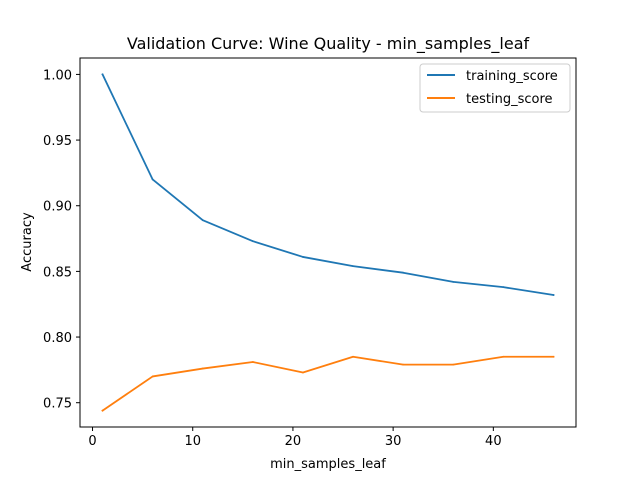  I want to click on x-tick-label: 20, so click(293, 441).